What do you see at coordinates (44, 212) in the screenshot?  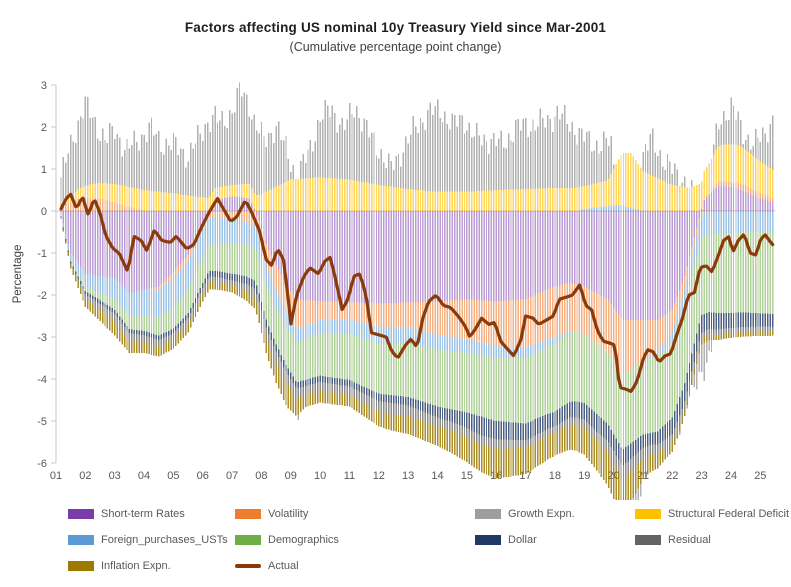 I see `y-axis-tick-label: 0` at bounding box center [44, 212].